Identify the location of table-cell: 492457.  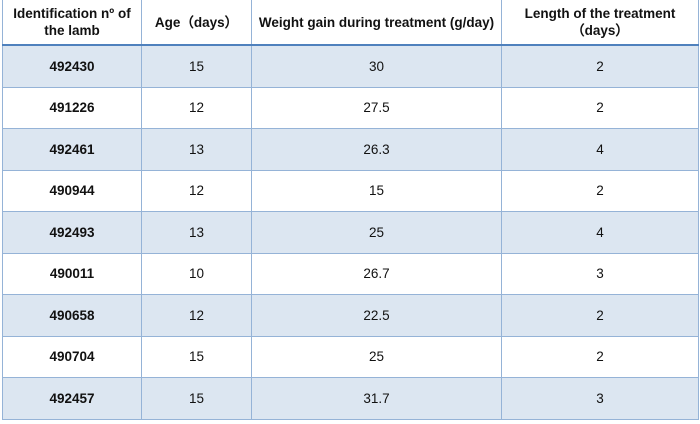
(72, 398).